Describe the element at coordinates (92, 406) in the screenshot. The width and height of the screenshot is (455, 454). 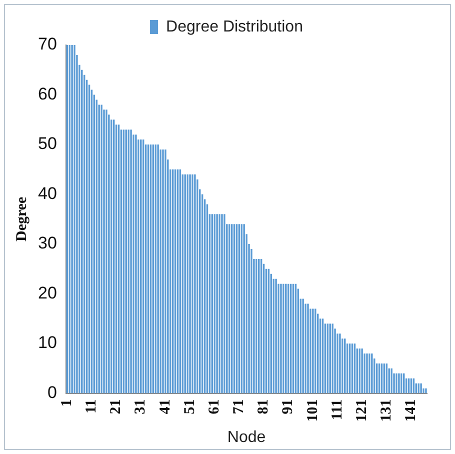
I see `x-tick-label: 11` at that location.